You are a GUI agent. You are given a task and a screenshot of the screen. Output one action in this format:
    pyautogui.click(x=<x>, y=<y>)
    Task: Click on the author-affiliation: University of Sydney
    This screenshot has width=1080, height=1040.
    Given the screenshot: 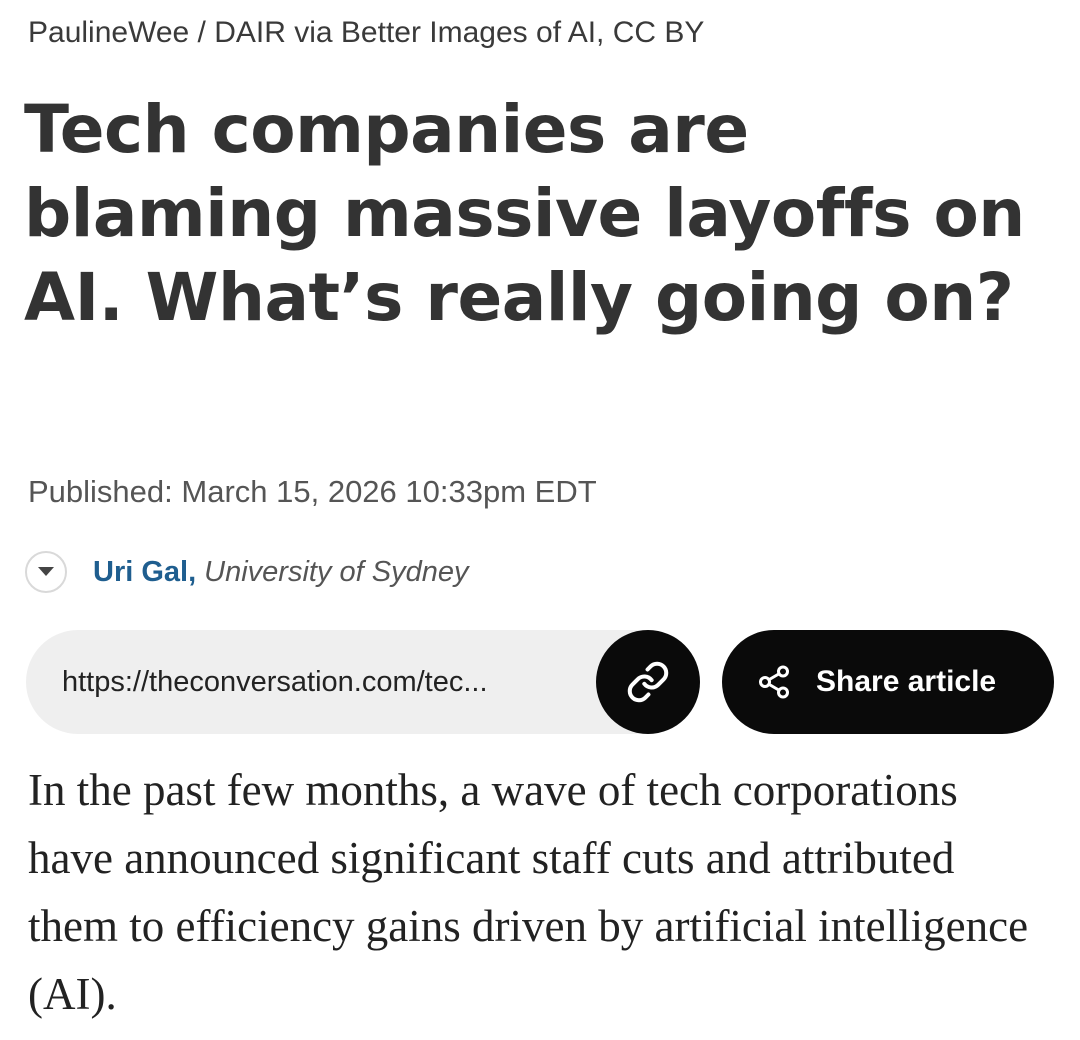 What is the action you would take?
    pyautogui.click(x=336, y=571)
    